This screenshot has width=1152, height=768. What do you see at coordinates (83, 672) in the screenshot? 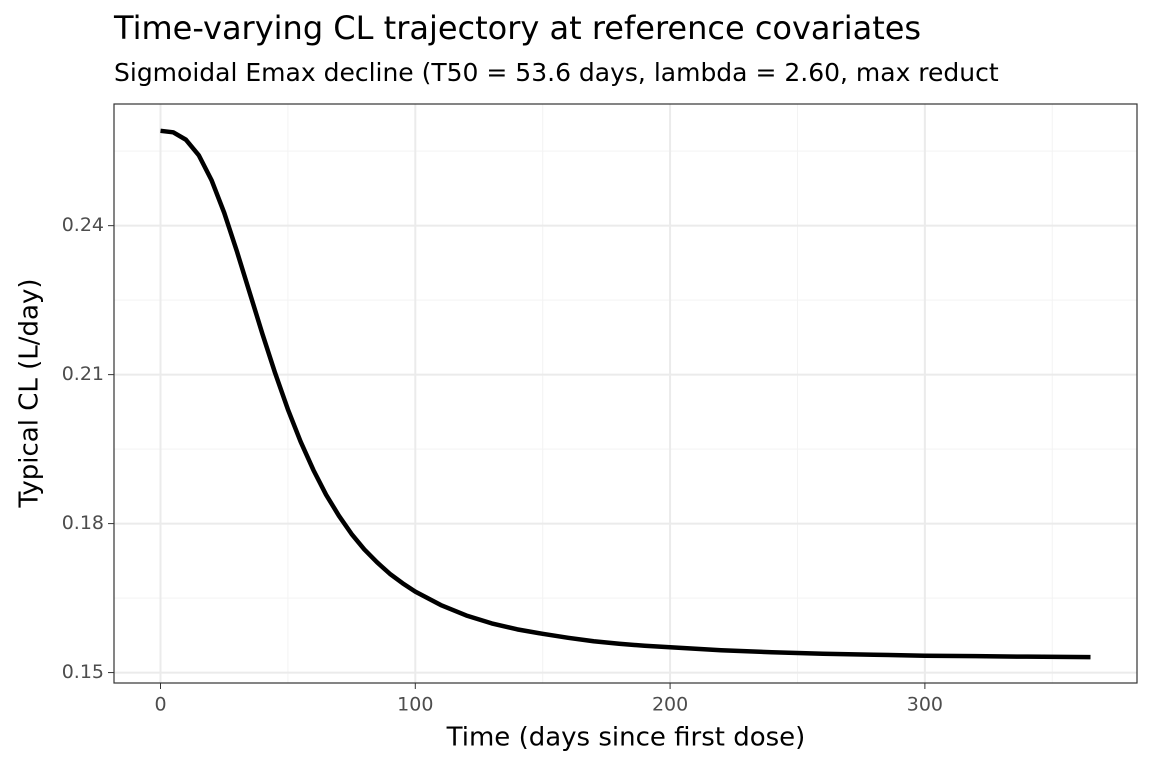
I see `y-tick-label: 0.15` at bounding box center [83, 672].